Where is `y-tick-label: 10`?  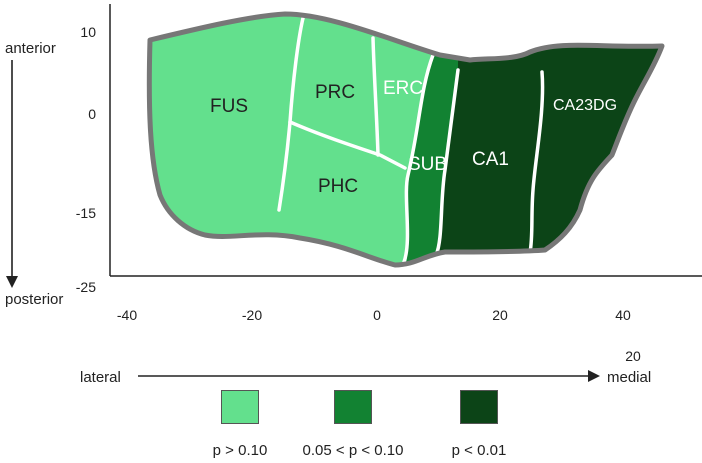 y-tick-label: 10 is located at coordinates (88, 32).